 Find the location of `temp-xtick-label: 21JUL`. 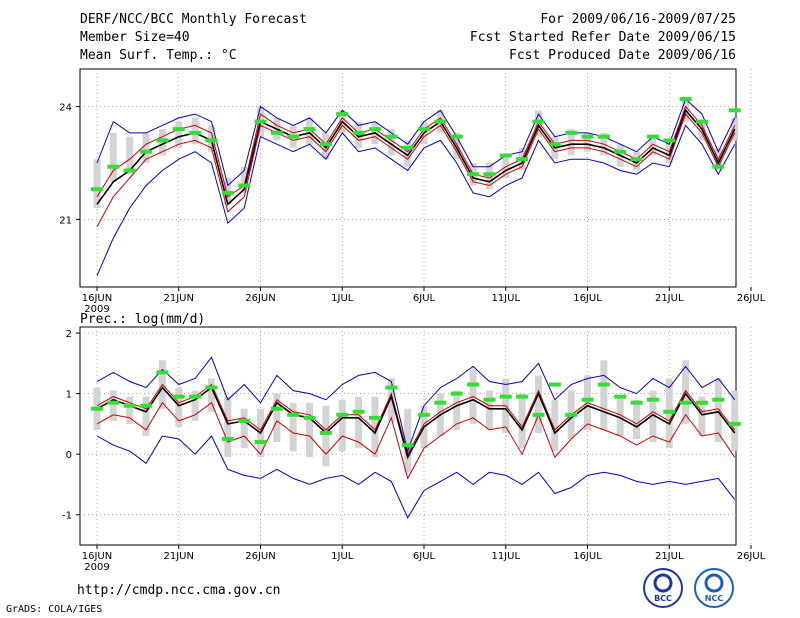

temp-xtick-label: 21JUL is located at coordinates (669, 298).